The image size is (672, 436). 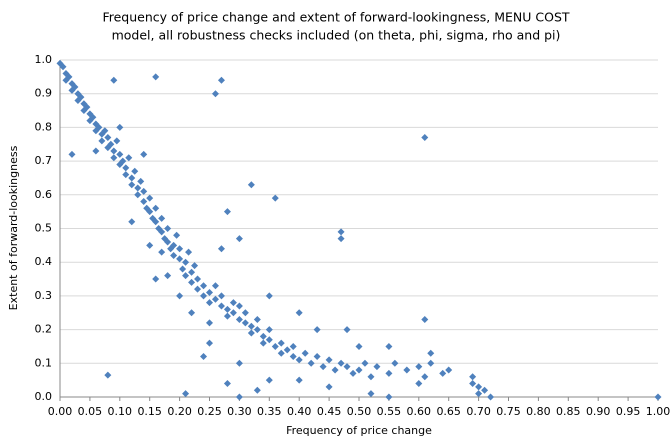 What do you see at coordinates (538, 411) in the screenshot?
I see `x-tick-label: 0.80` at bounding box center [538, 411].